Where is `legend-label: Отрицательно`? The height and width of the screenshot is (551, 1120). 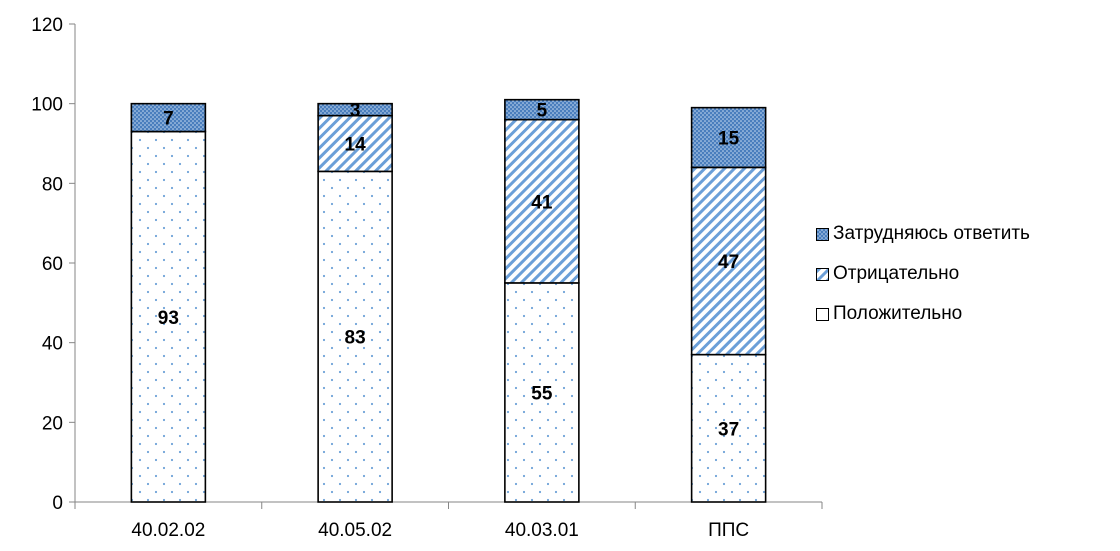
legend-label: Отрицательно is located at coordinates (896, 273).